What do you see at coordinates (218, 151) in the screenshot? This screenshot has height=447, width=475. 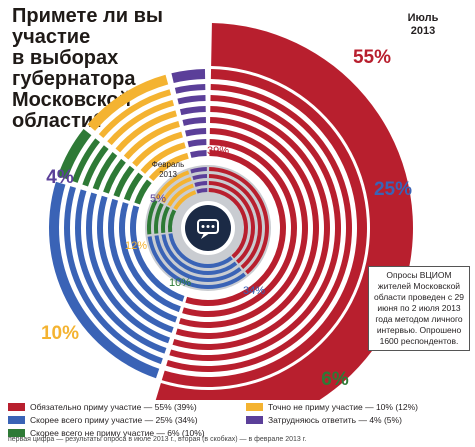 I see `inner-label-definitely: 39%` at bounding box center [218, 151].